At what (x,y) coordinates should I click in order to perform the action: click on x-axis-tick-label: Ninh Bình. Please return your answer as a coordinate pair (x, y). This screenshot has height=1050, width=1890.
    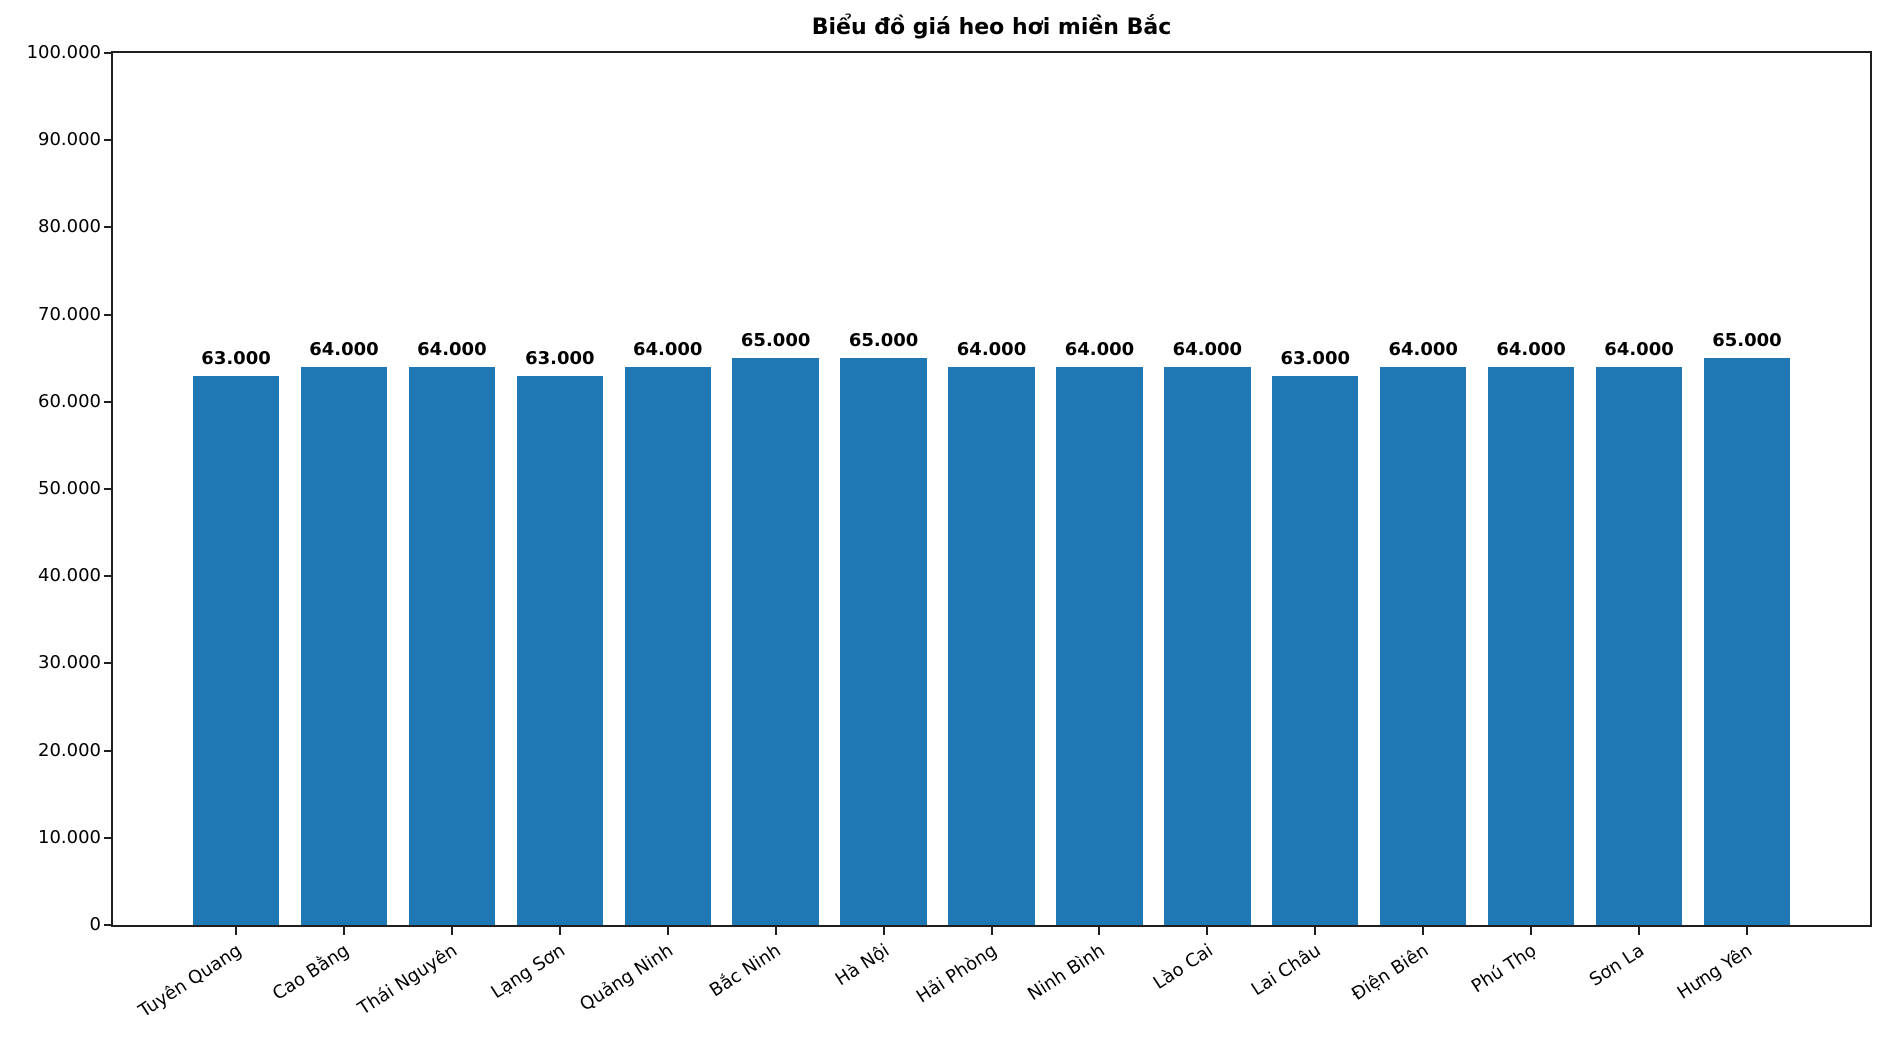
    Looking at the image, I should click on (1066, 973).